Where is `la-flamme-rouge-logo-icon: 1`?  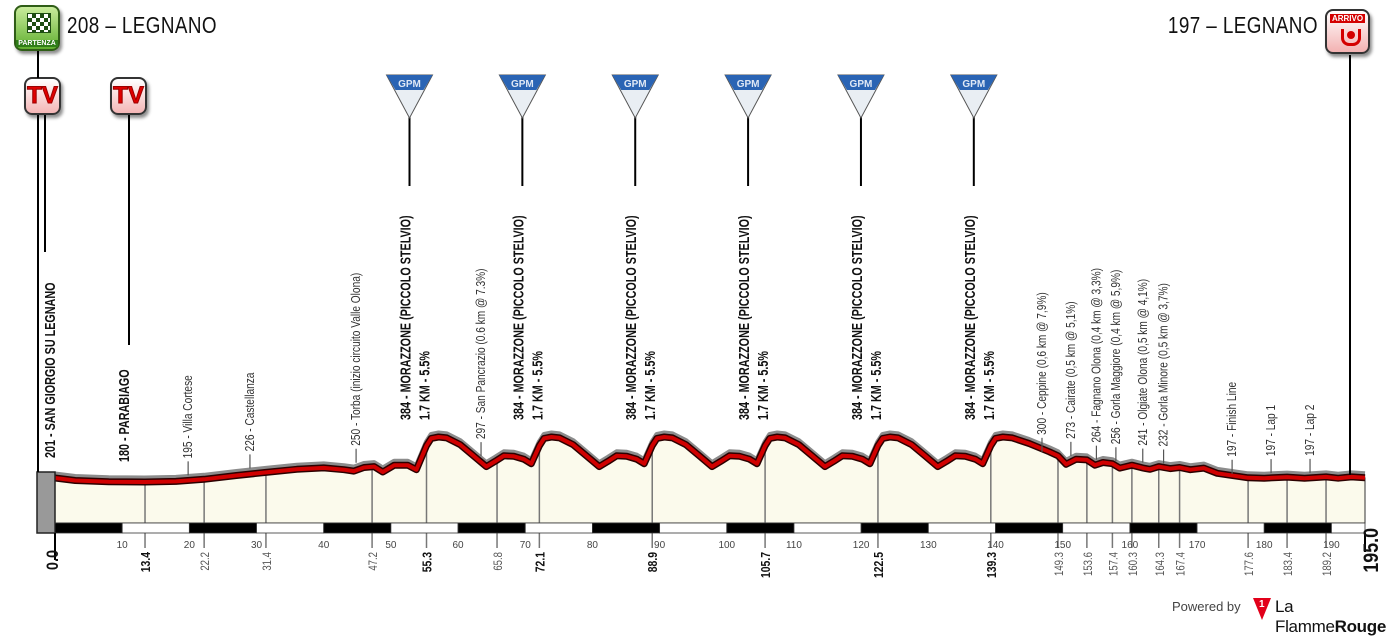
la-flamme-rouge-logo-icon: 1 is located at coordinates (1262, 609).